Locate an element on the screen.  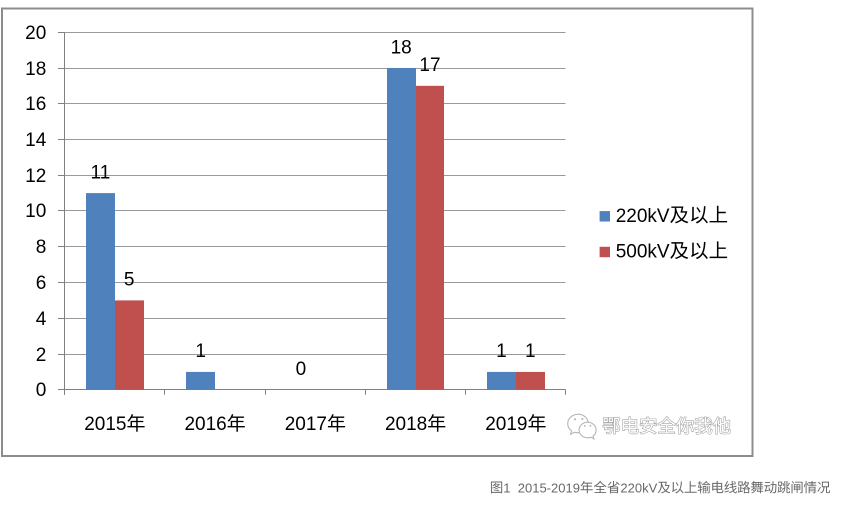
svg-text: 14 is located at coordinates (36, 140).